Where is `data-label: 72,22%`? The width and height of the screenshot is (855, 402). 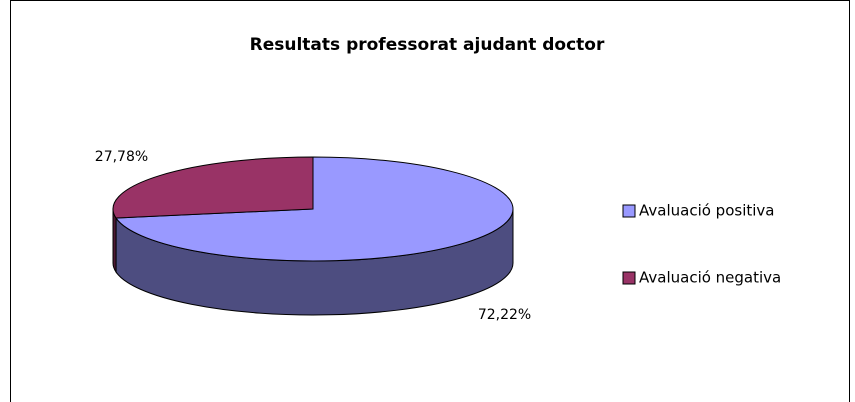 data-label: 72,22% is located at coordinates (504, 315).